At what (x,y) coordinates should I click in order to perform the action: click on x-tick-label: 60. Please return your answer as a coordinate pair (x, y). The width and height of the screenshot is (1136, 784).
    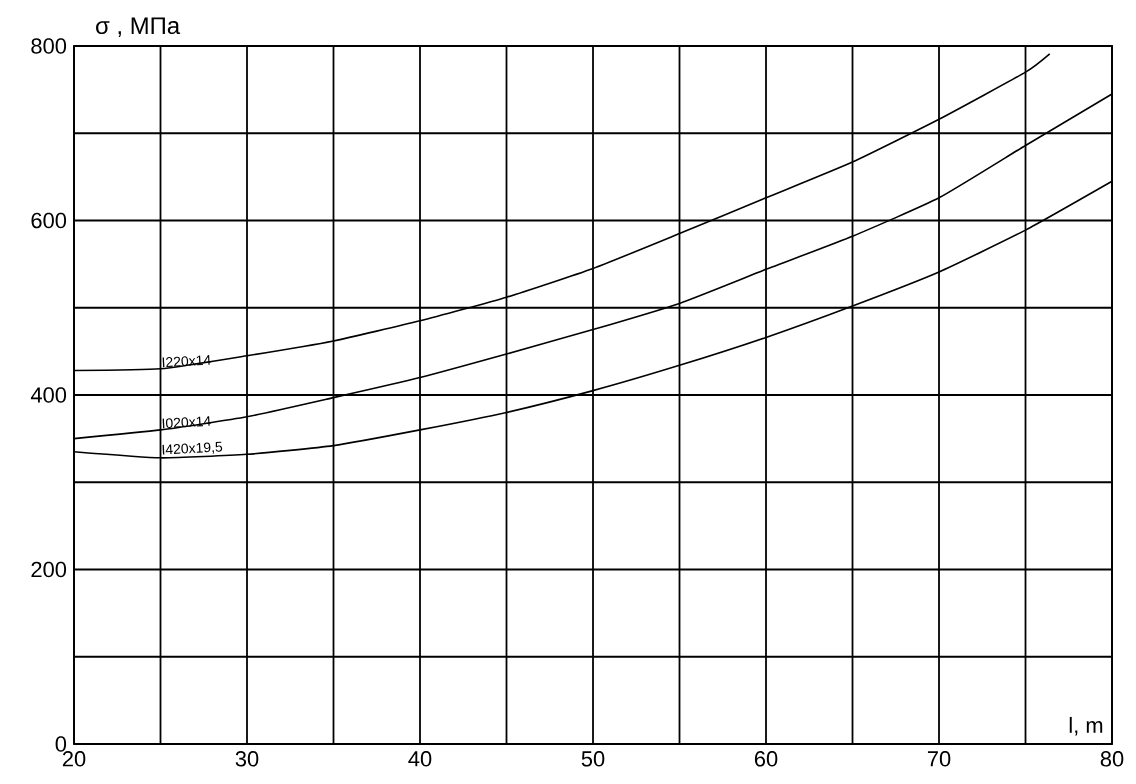
    Looking at the image, I should click on (766, 759).